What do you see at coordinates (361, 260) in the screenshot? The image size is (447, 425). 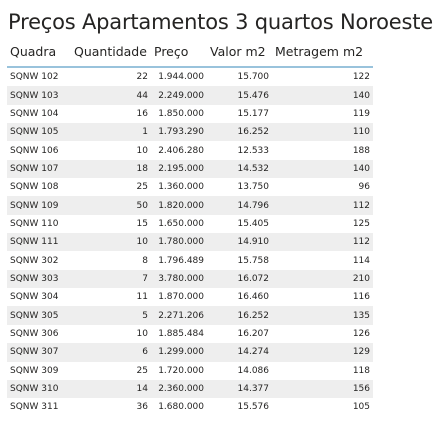 I see `cell-metragem-m2: 114` at bounding box center [361, 260].